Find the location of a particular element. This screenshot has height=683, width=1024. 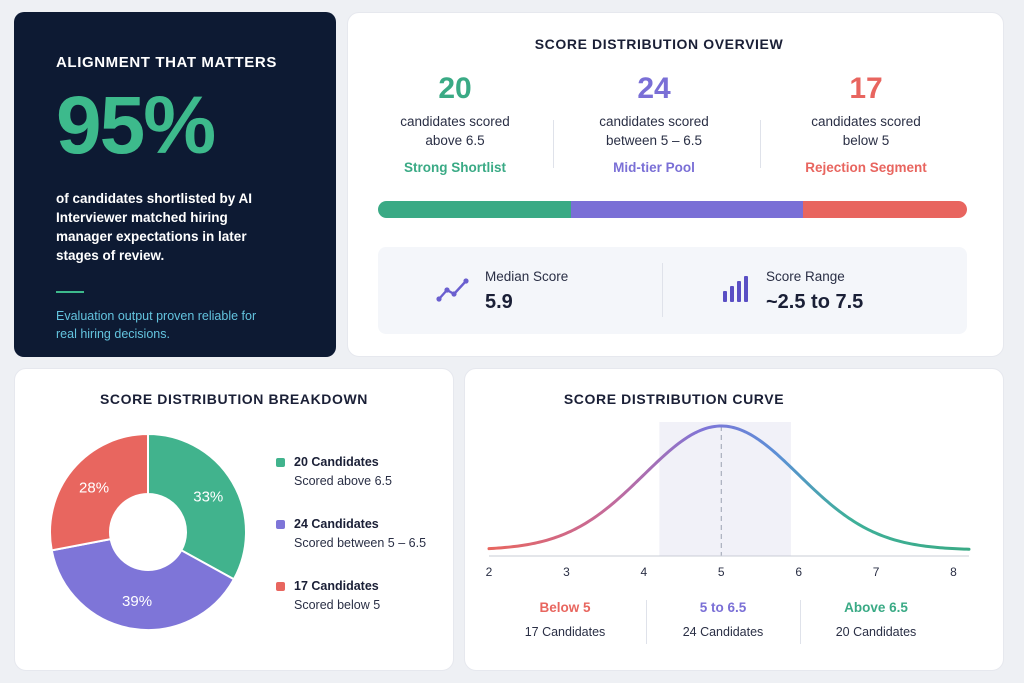

stacked-distribution-bar is located at coordinates (672, 209).